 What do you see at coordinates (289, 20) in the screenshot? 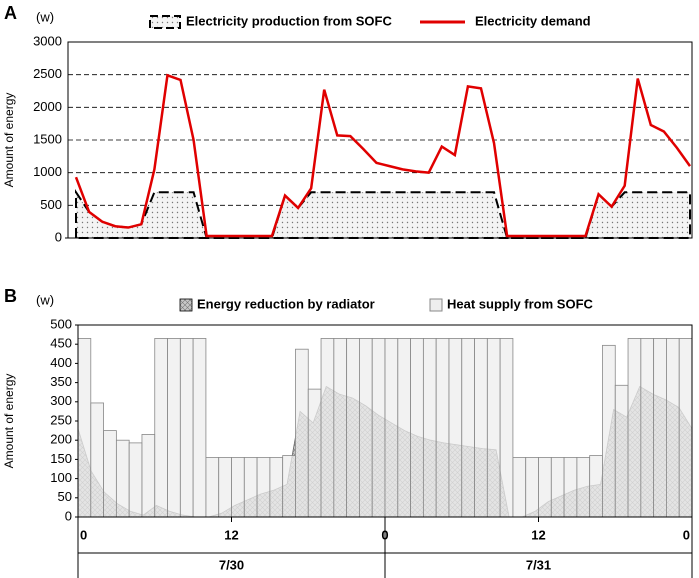
I see `legend-label: Electricity production from SOFC` at bounding box center [289, 20].